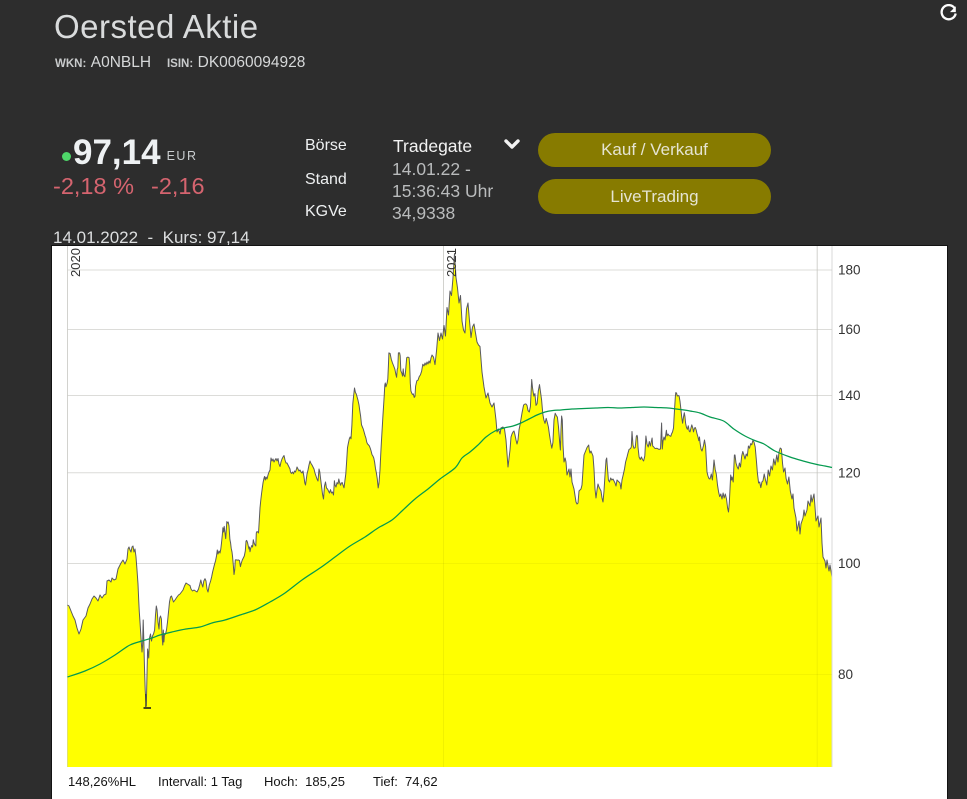 The height and width of the screenshot is (799, 967). I want to click on svg-text: 120, so click(849, 472).